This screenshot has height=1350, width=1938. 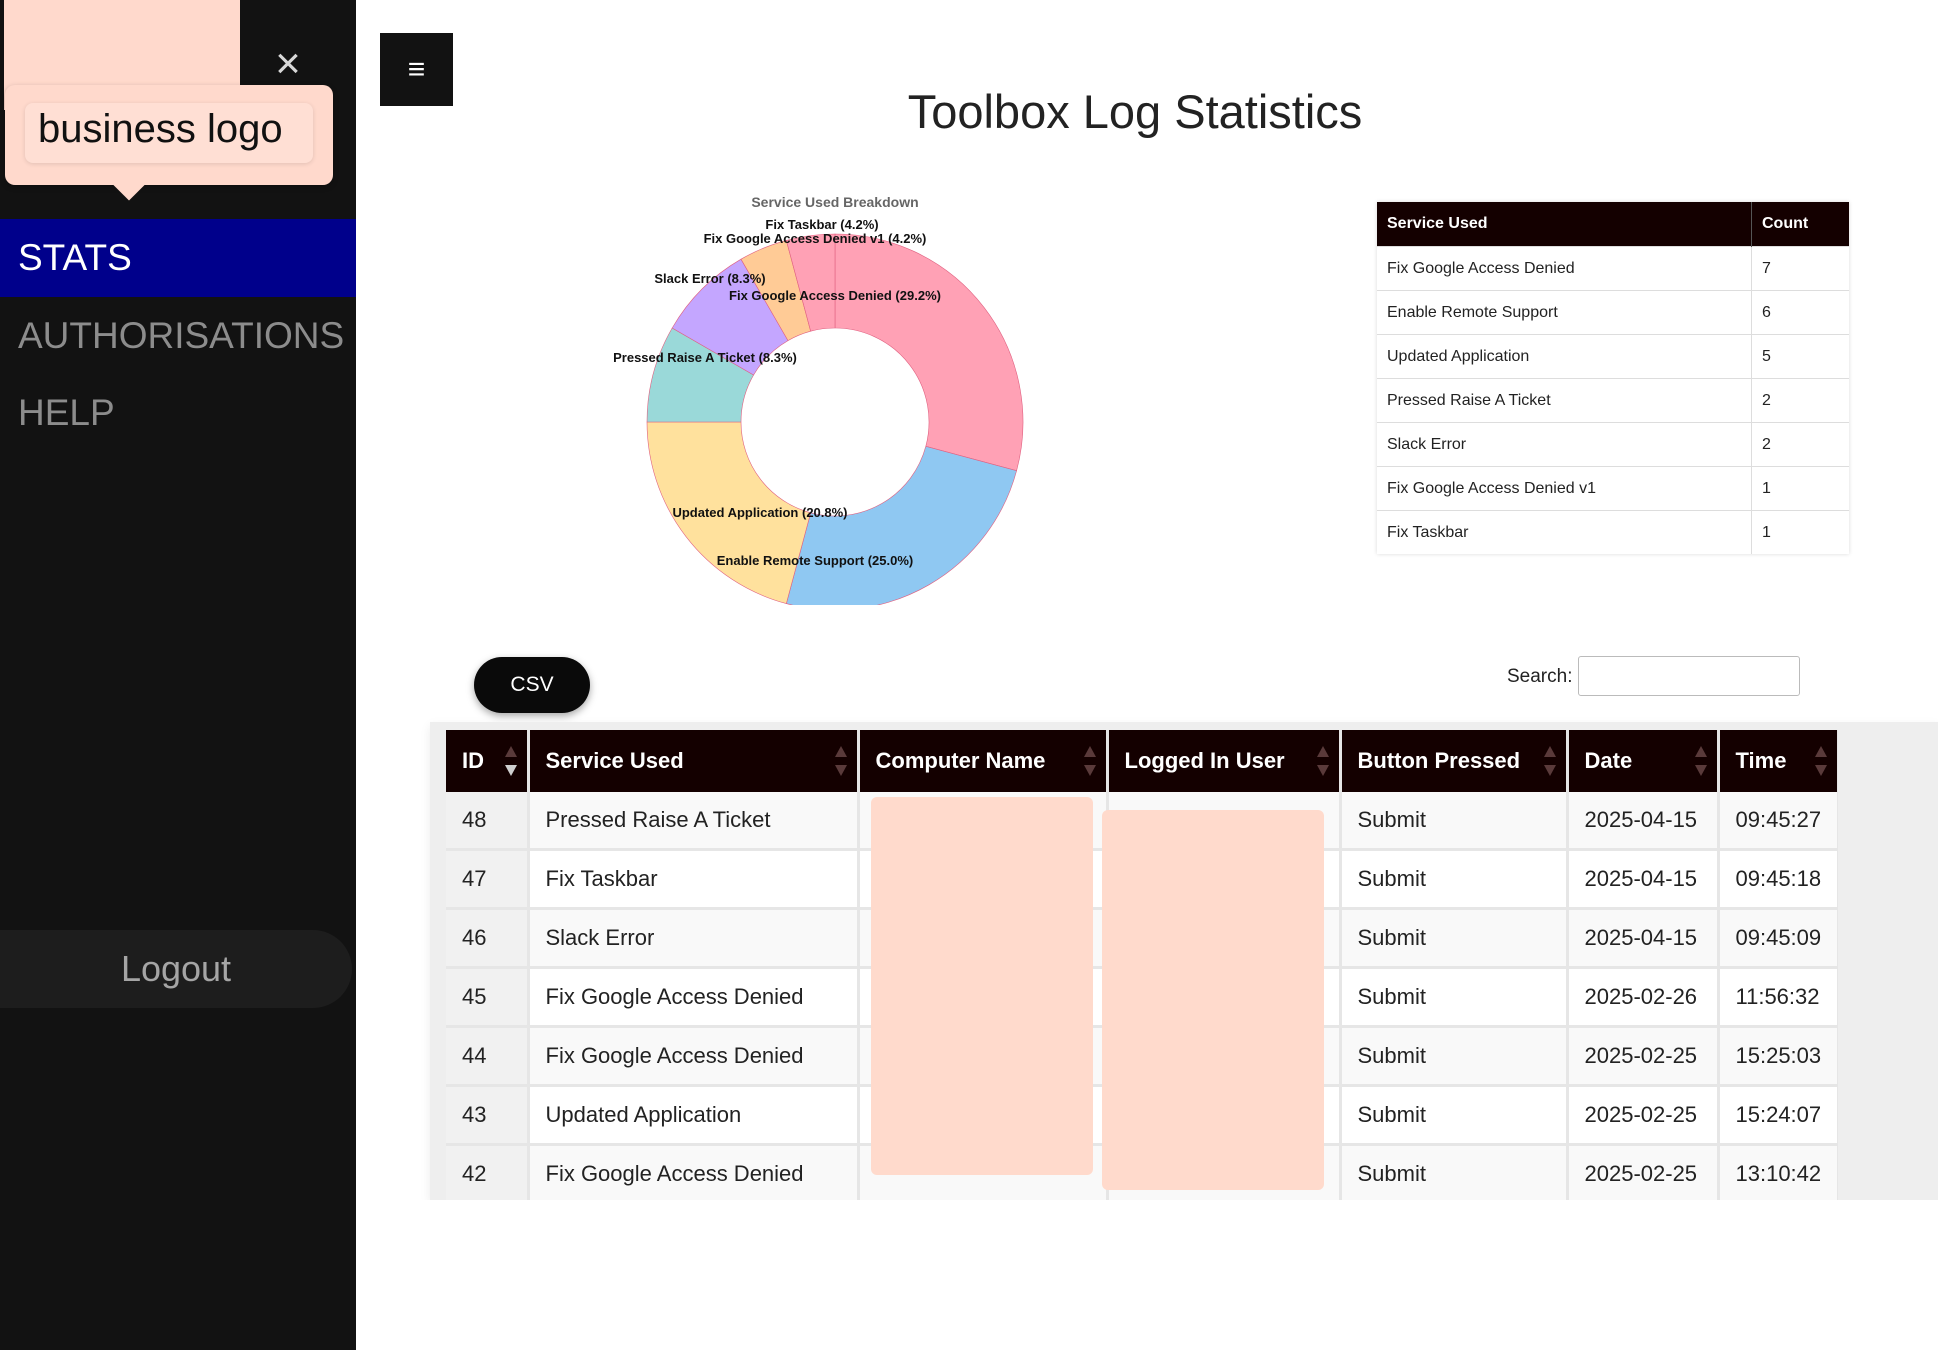 What do you see at coordinates (488, 938) in the screenshot?
I see `cell-id: 46` at bounding box center [488, 938].